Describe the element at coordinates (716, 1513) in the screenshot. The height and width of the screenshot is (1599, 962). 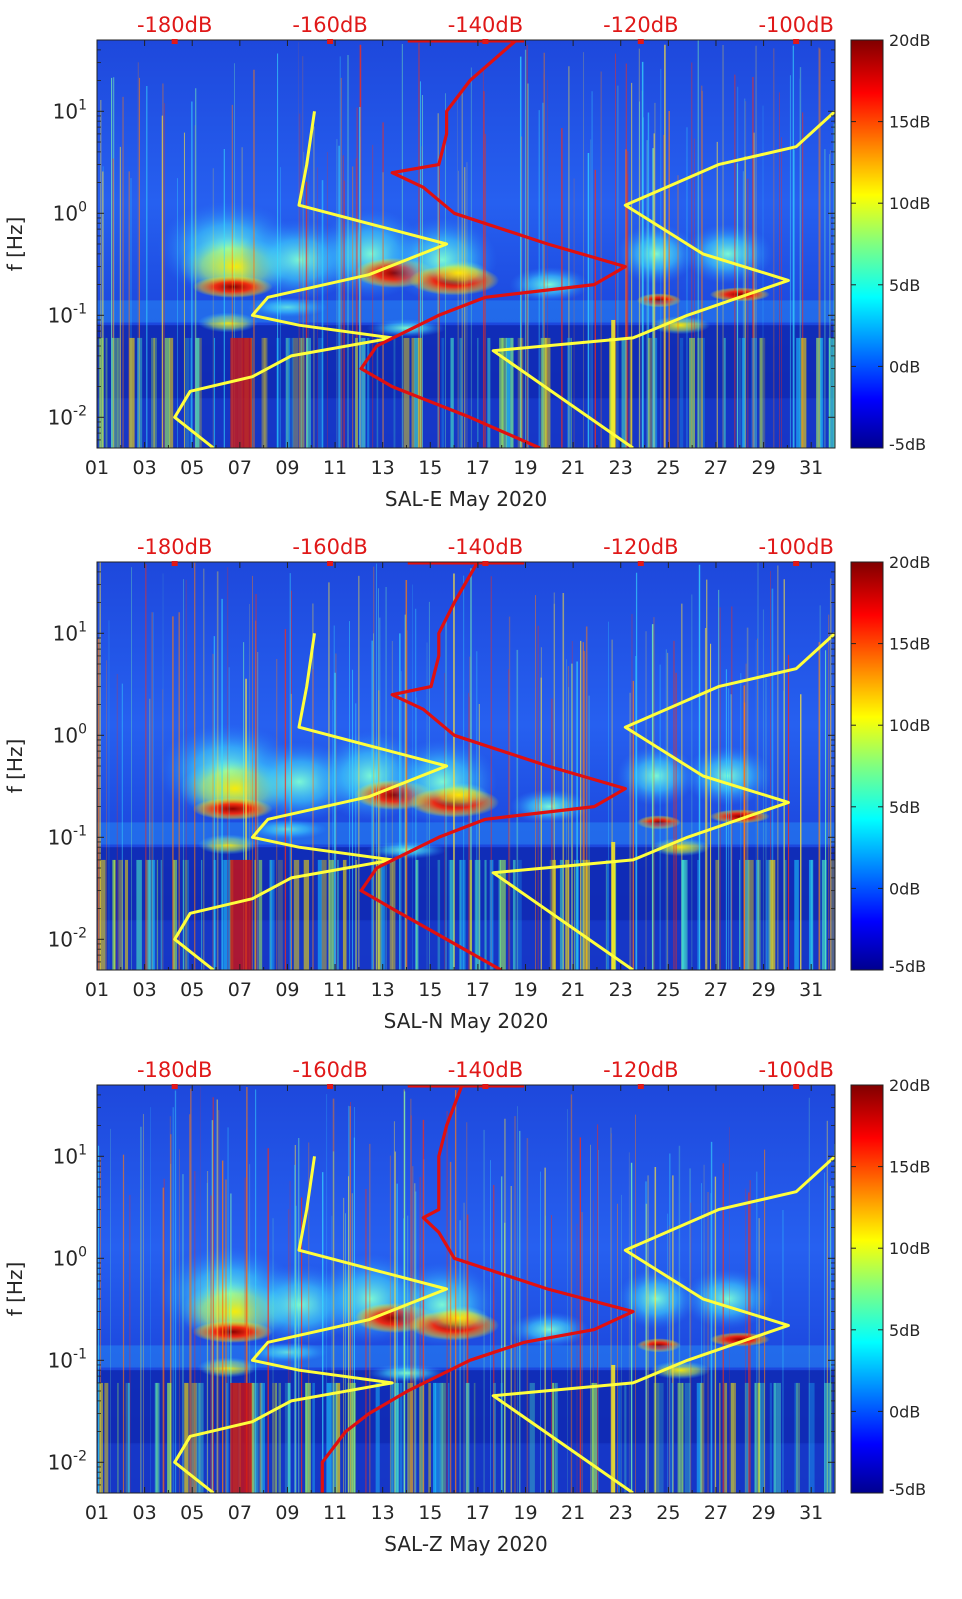
I see `x-tick-label: 27` at that location.